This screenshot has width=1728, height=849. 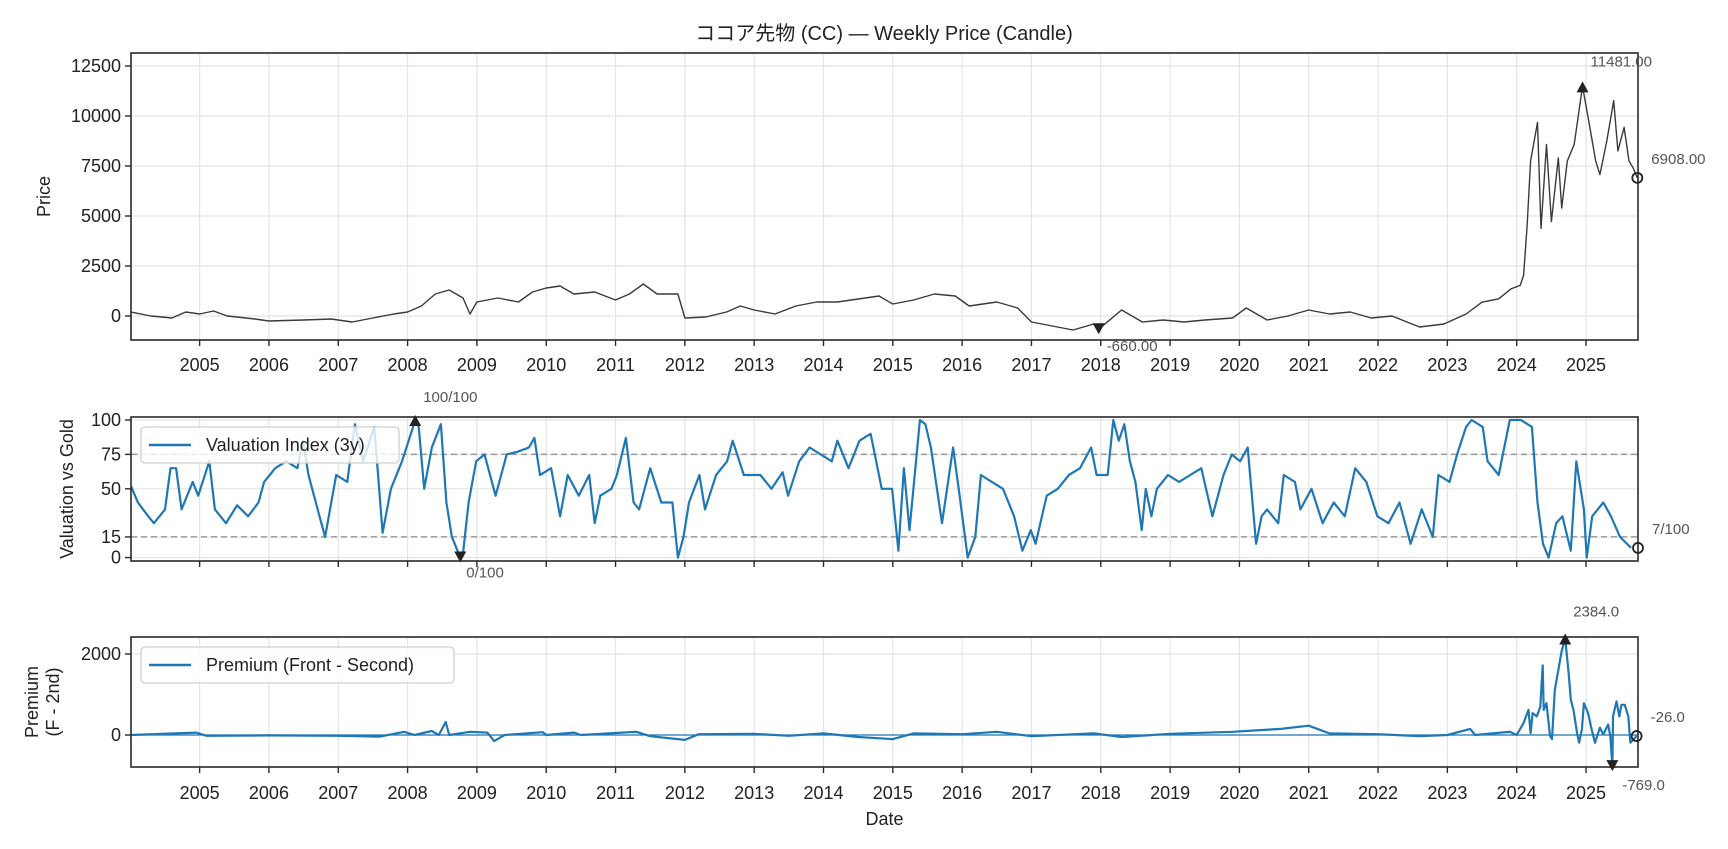 I want to click on last-annotation-label: -26.0, so click(x=1668, y=717).